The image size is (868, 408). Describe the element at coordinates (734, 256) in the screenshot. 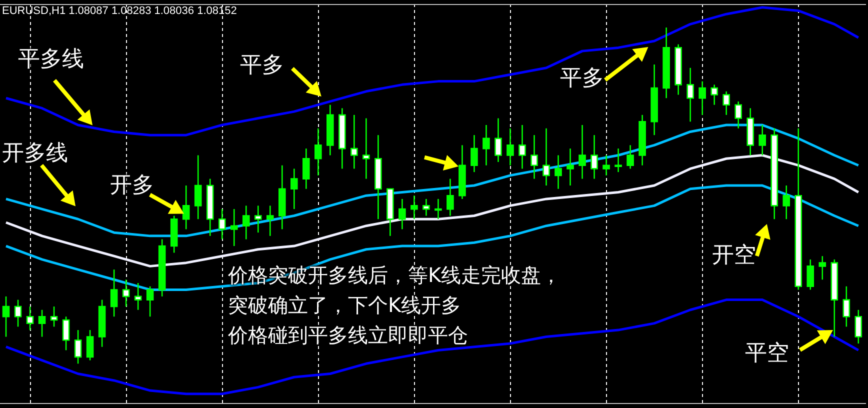

I see `annotation: 开空` at that location.